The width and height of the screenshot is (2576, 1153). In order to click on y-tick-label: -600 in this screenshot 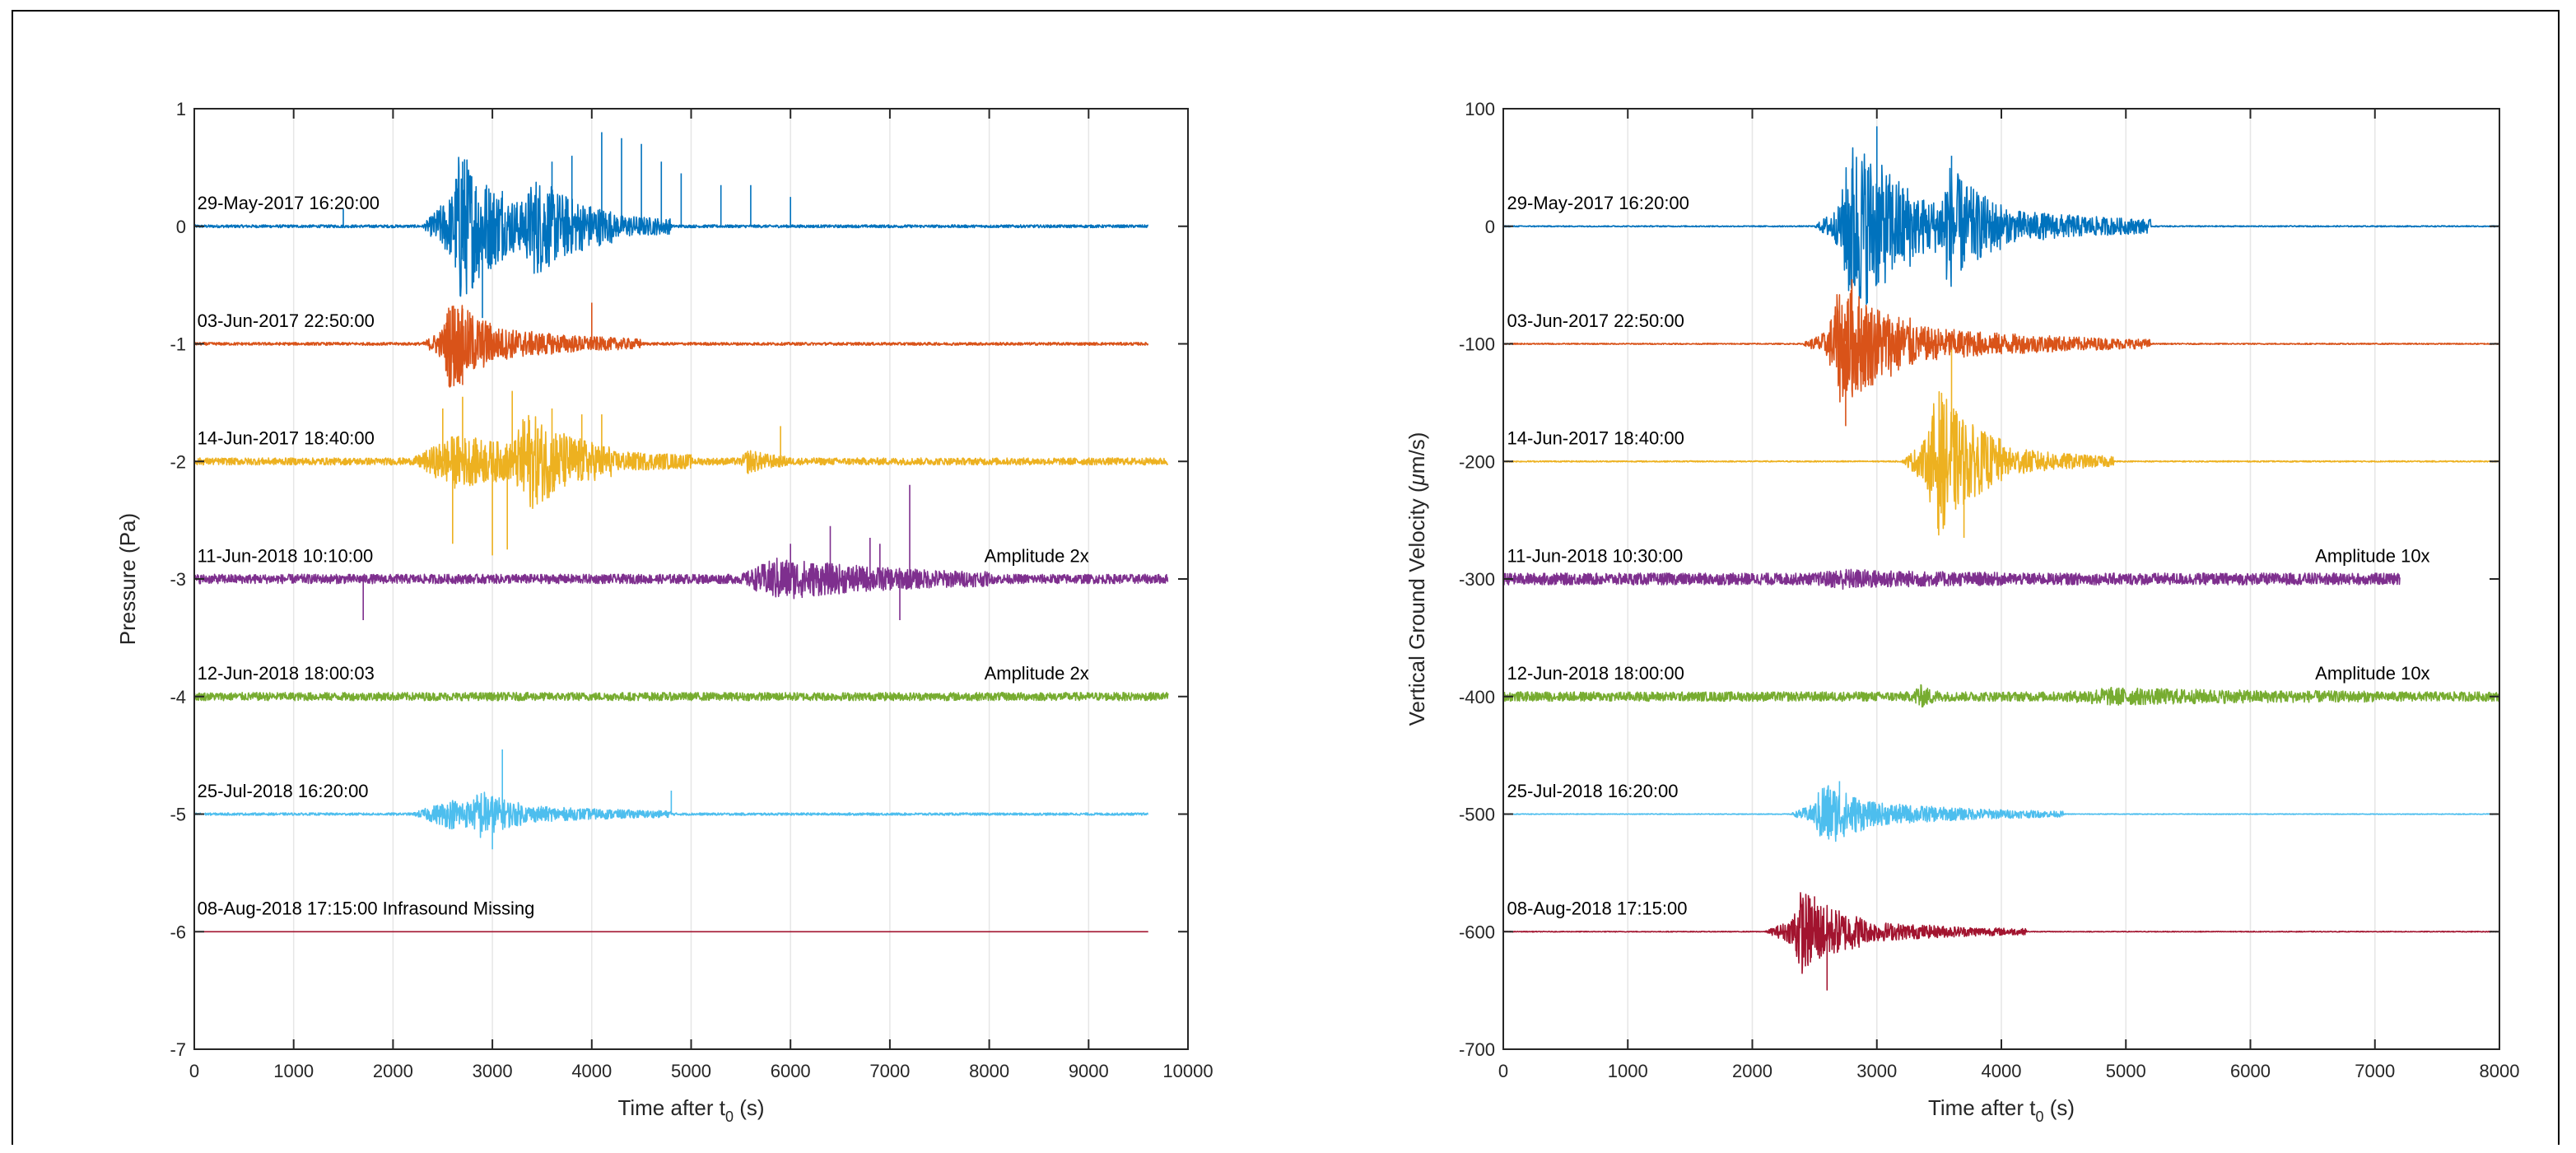, I will do `click(1477, 932)`.